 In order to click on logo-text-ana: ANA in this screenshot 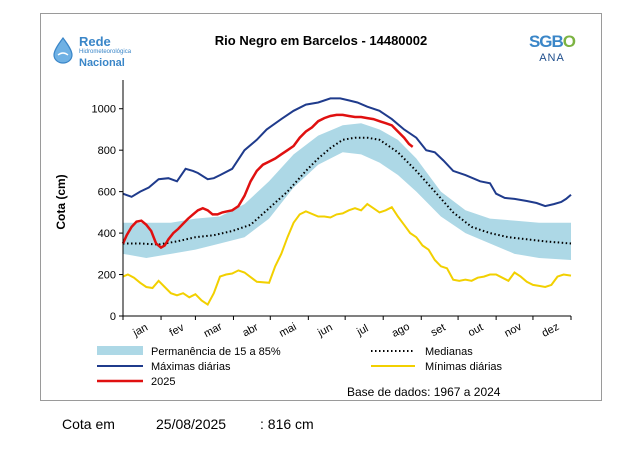, I will do `click(552, 58)`.